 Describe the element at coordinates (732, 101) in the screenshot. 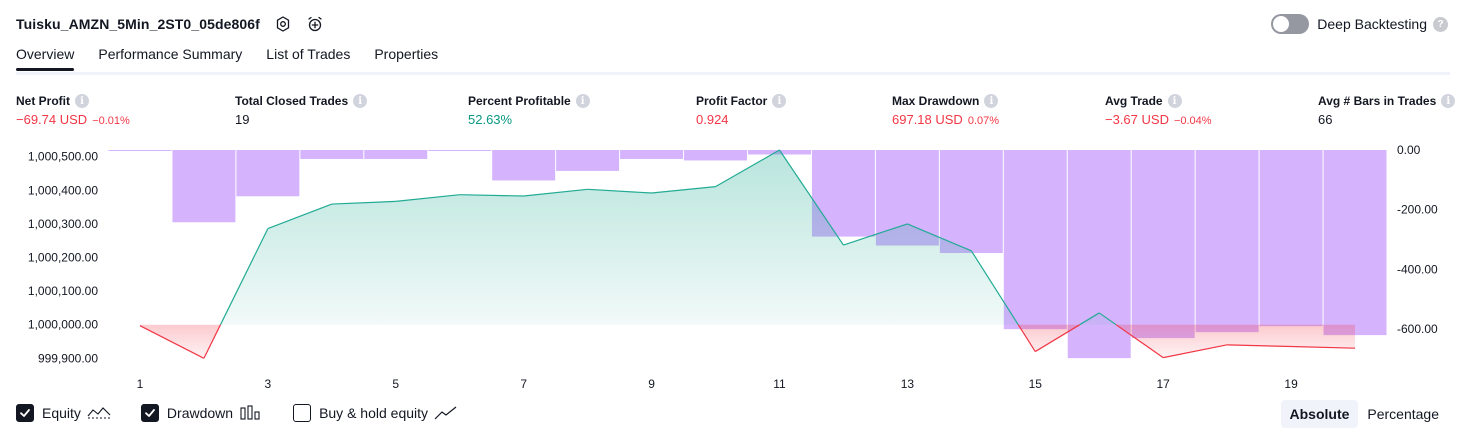

I see `metric-label: Profit Factor` at that location.